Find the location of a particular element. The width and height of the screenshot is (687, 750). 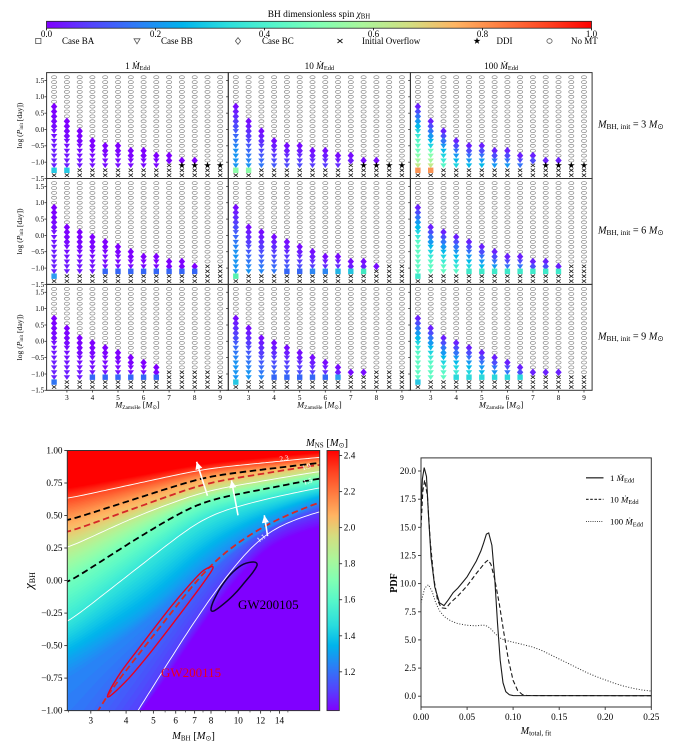

svg-text: Initial Overflow is located at coordinates (391, 41).